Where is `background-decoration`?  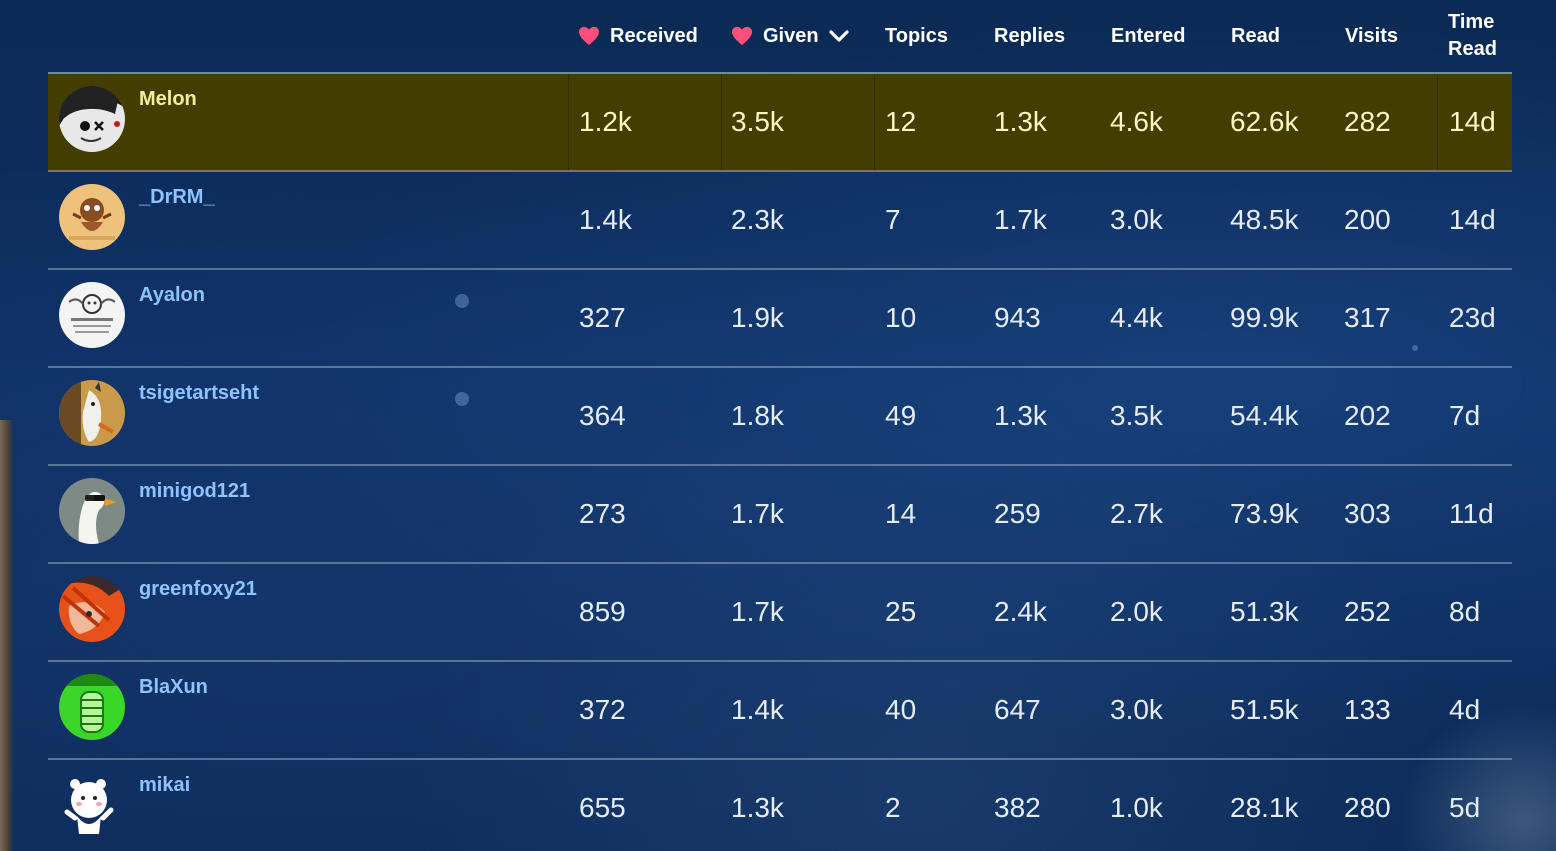 background-decoration is located at coordinates (1476, 775).